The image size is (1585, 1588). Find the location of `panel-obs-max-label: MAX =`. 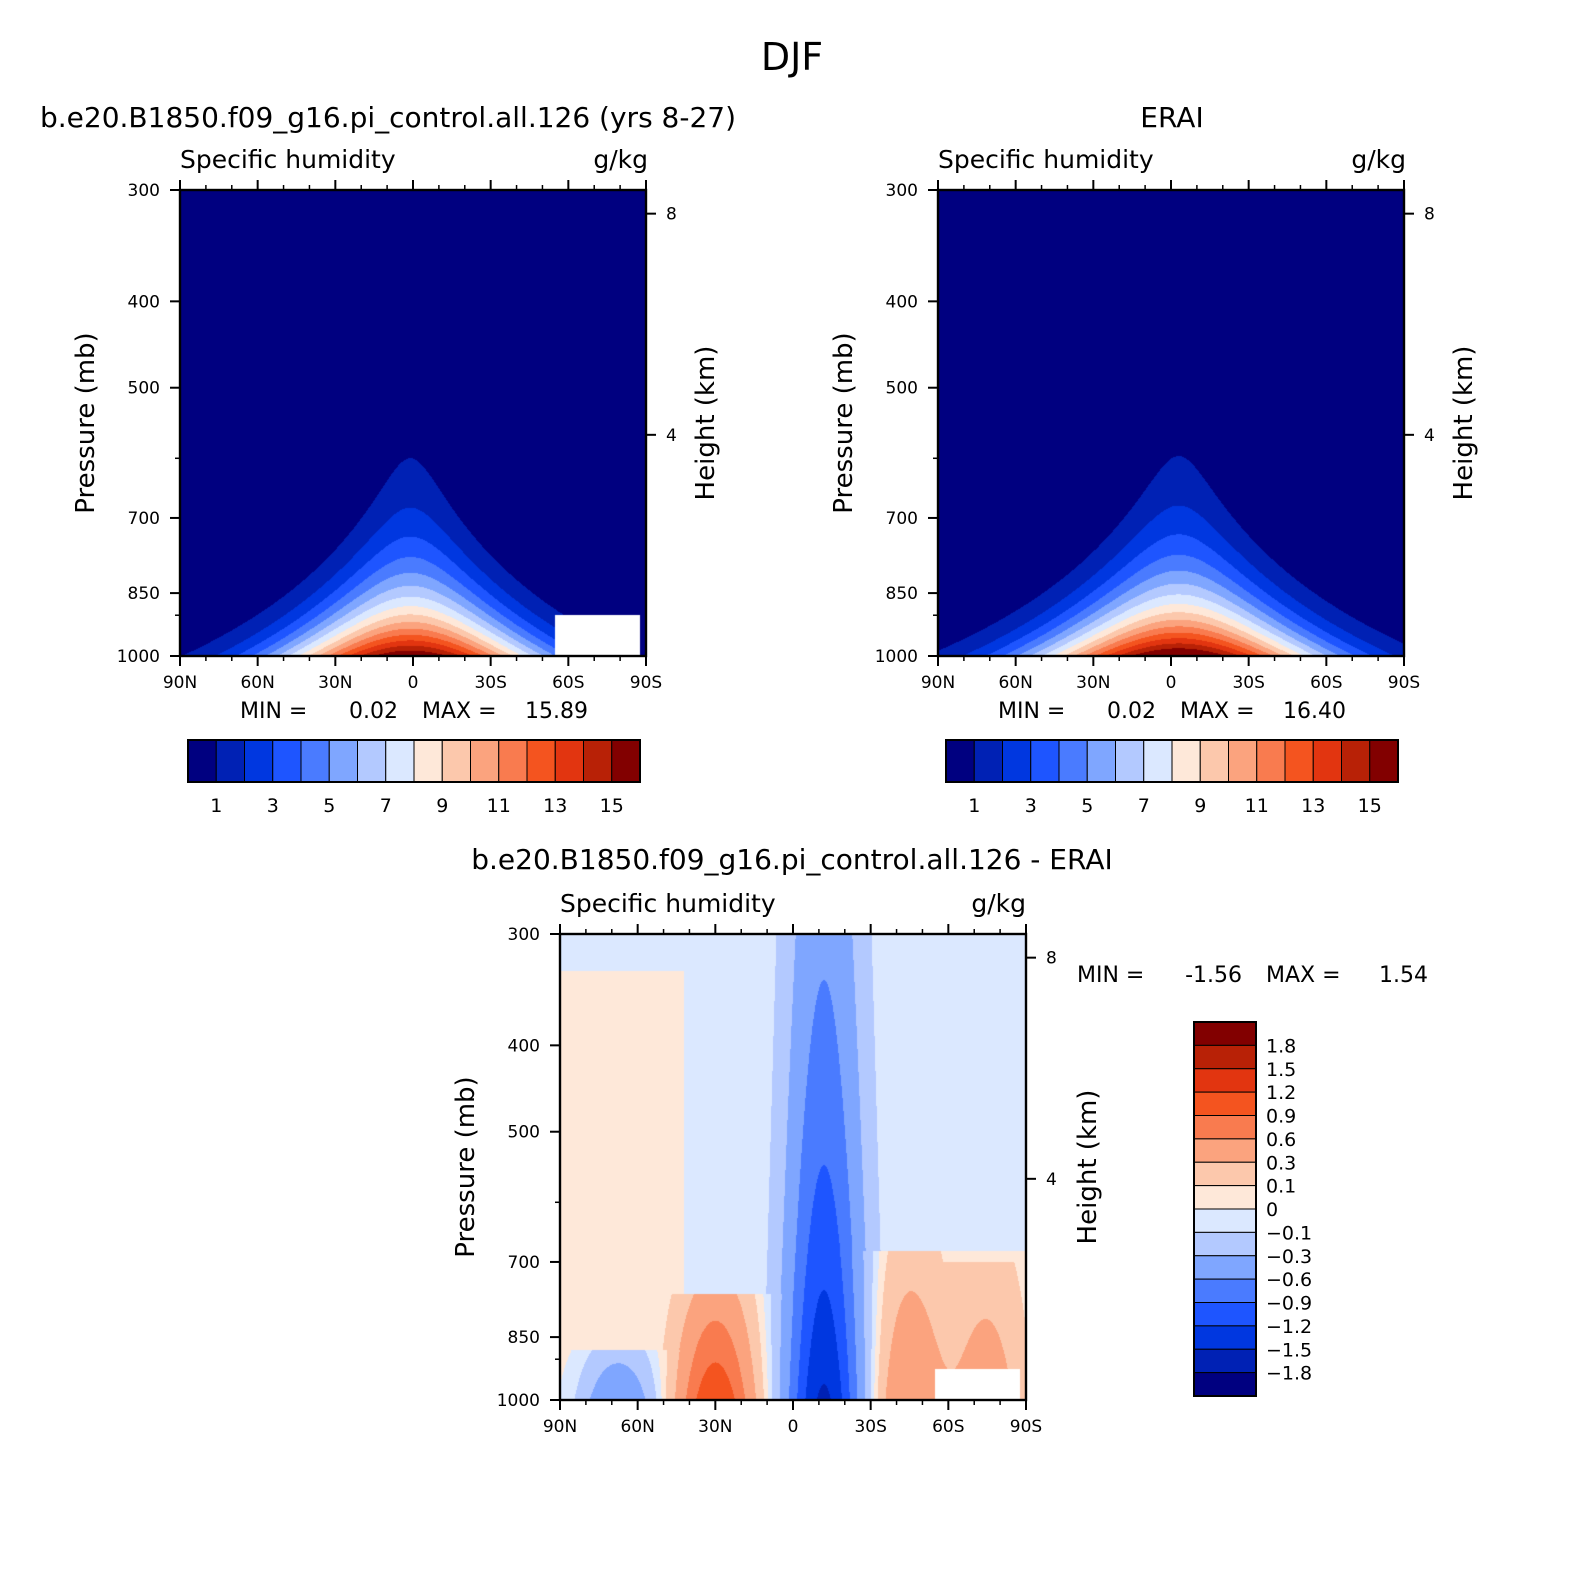

panel-obs-max-label: MAX = is located at coordinates (1217, 711).